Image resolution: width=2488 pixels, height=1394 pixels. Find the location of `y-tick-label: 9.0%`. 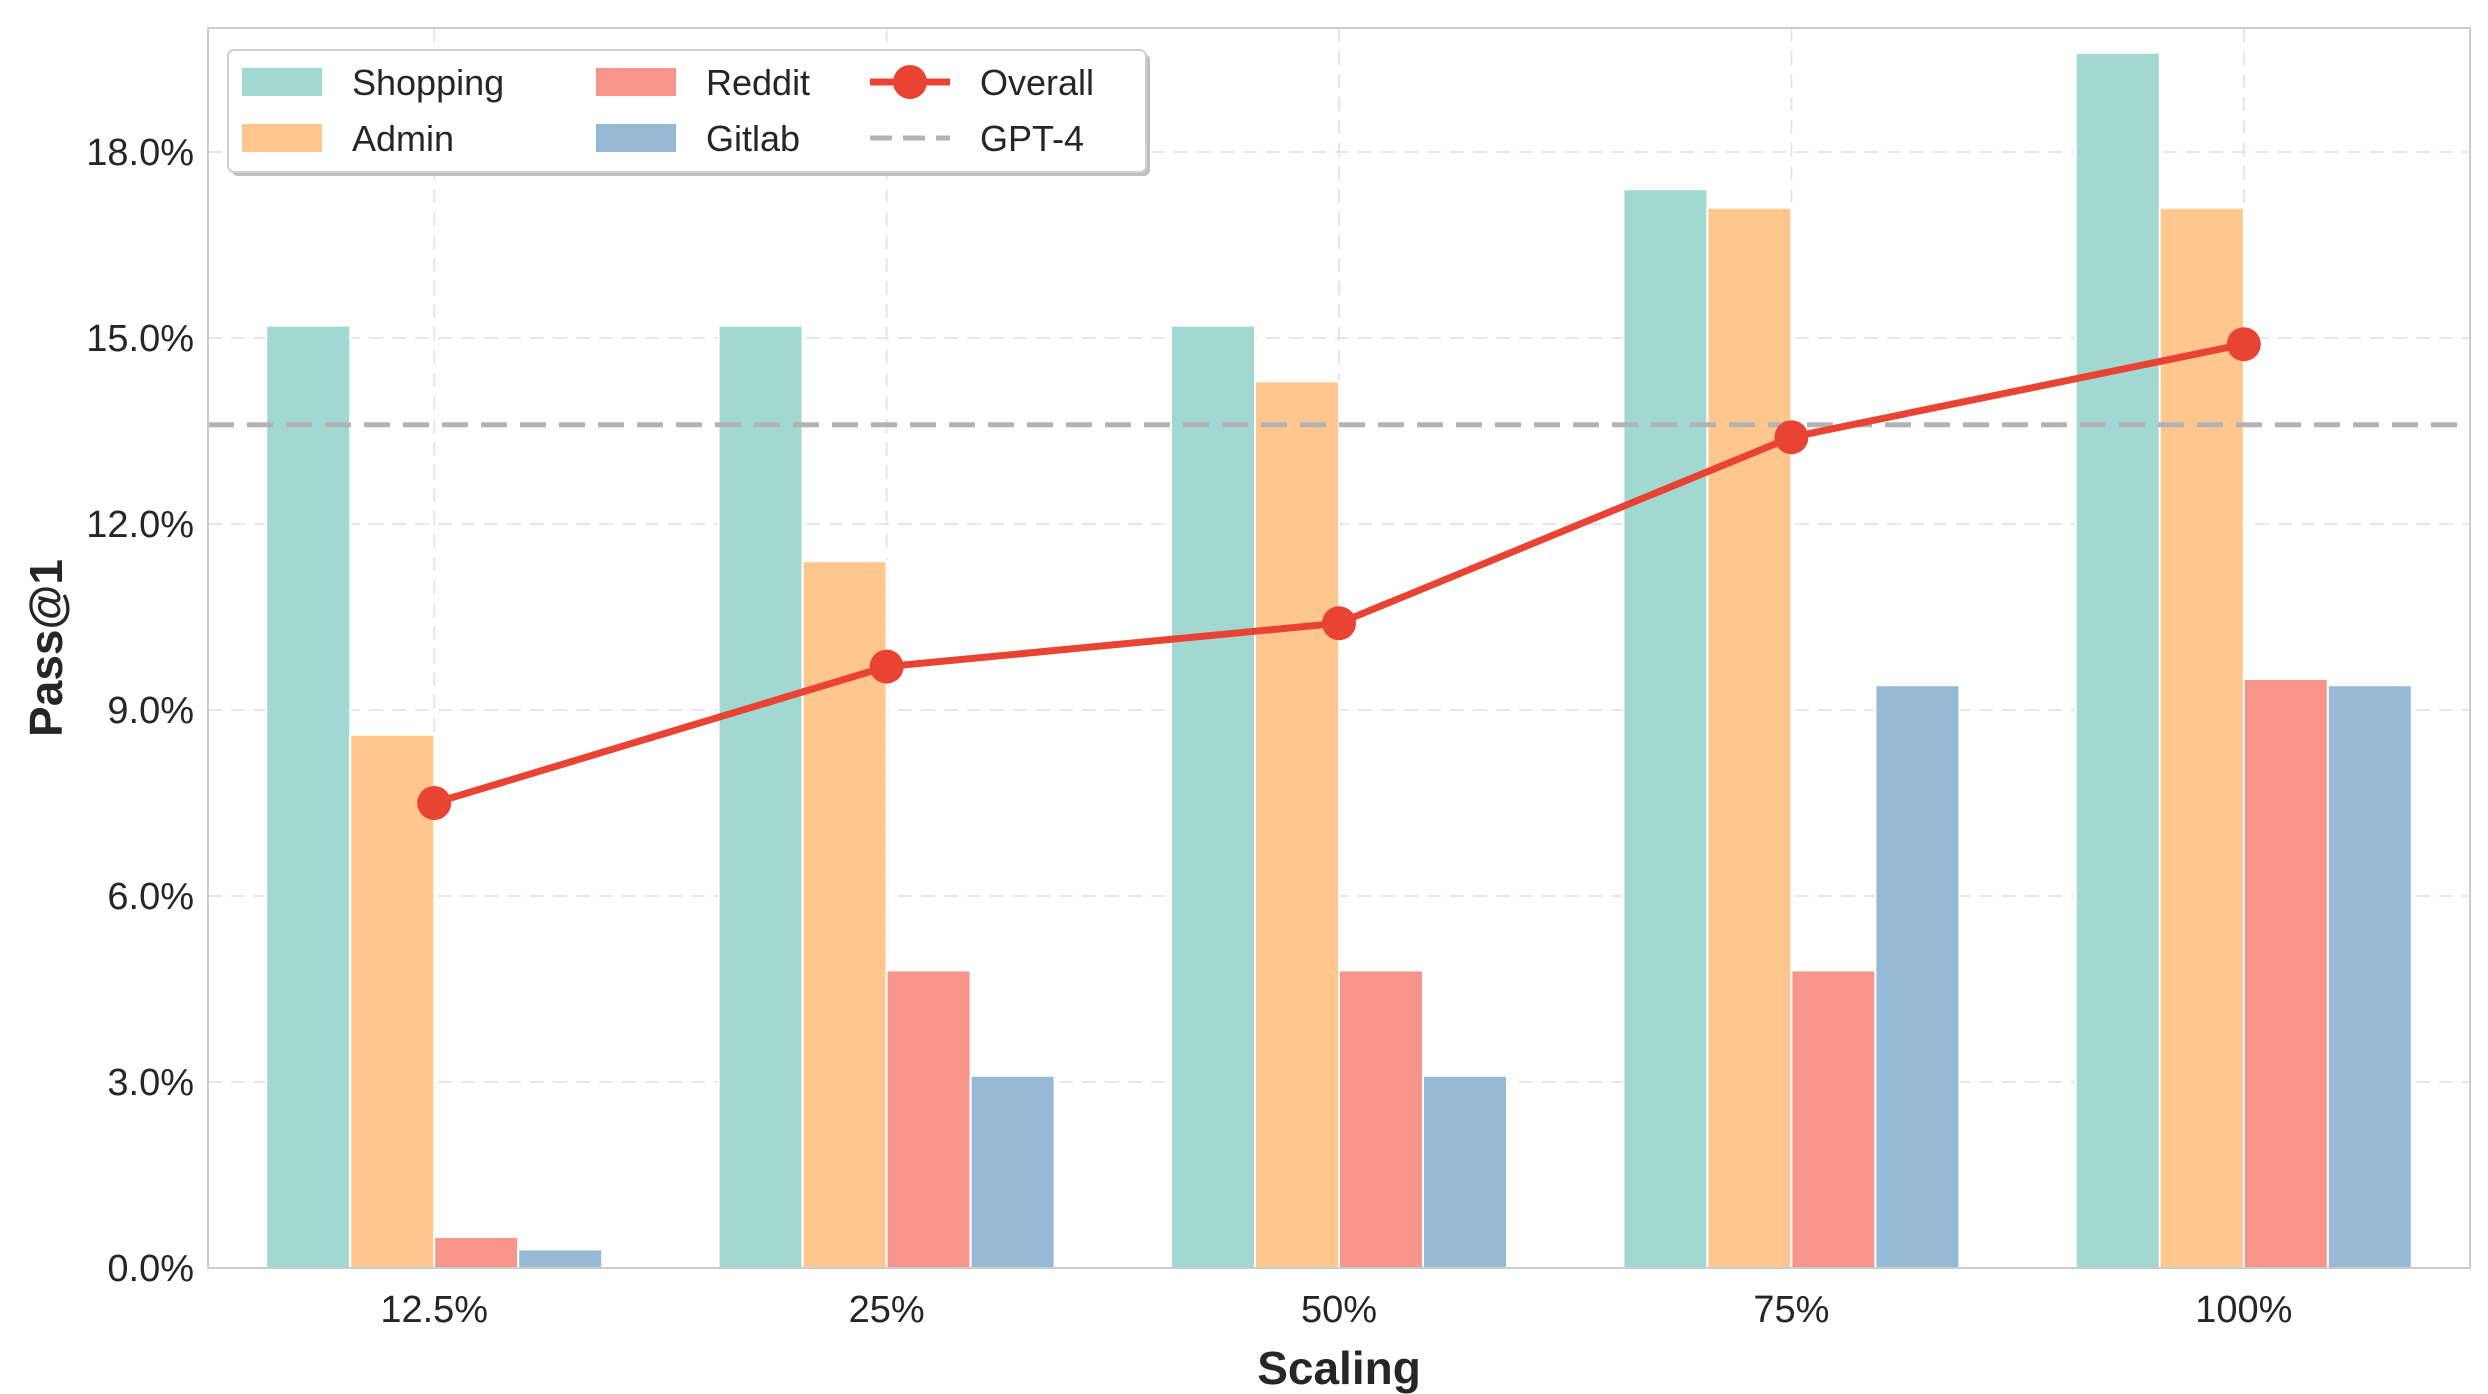

y-tick-label: 9.0% is located at coordinates (150, 711).